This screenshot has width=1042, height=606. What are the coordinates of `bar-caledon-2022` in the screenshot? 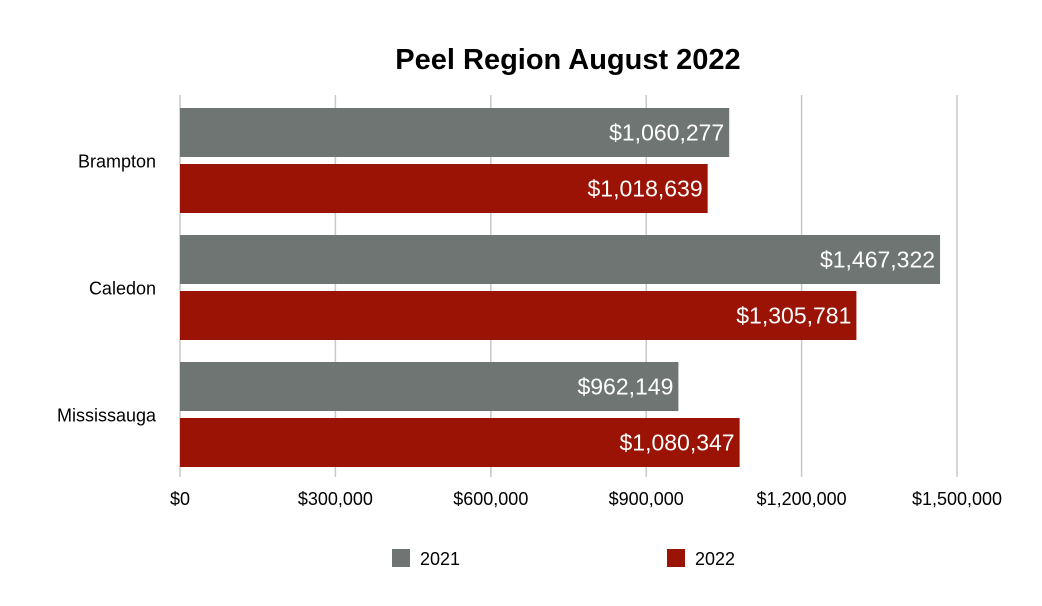 It's located at (518, 315).